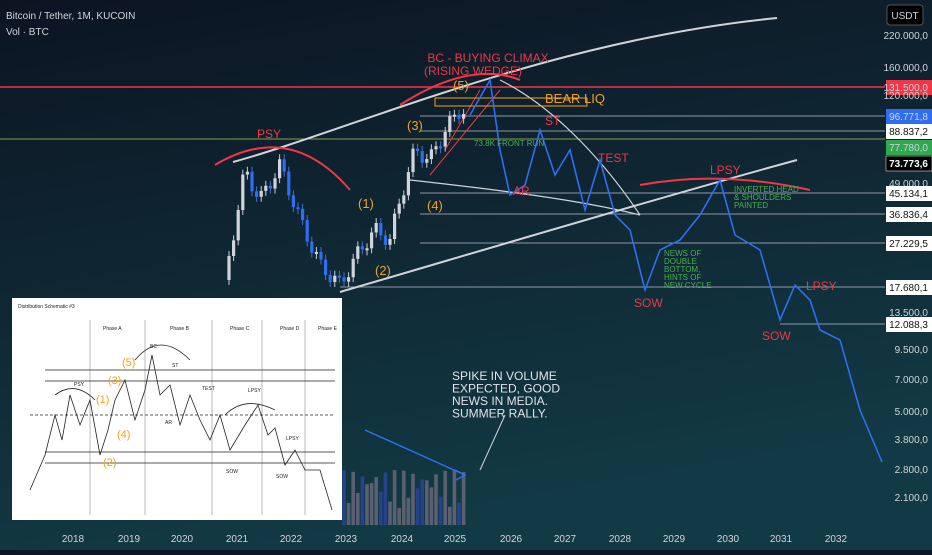 The height and width of the screenshot is (555, 932). I want to click on price-label: 3.800,0, so click(912, 440).